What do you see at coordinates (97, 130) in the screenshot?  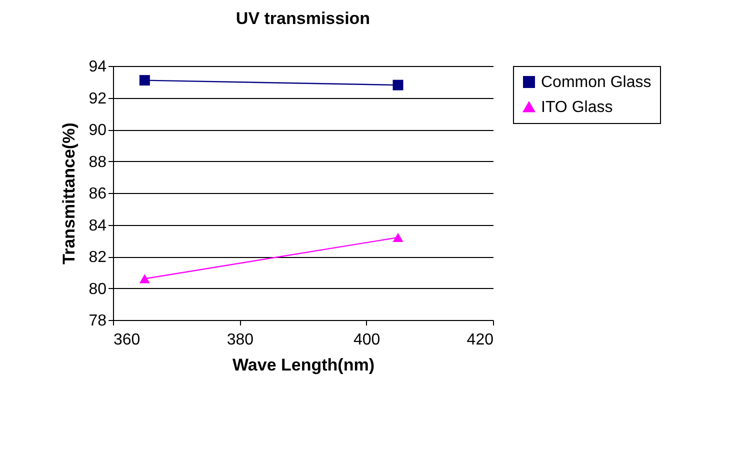 I see `y-tick-label: 90` at bounding box center [97, 130].